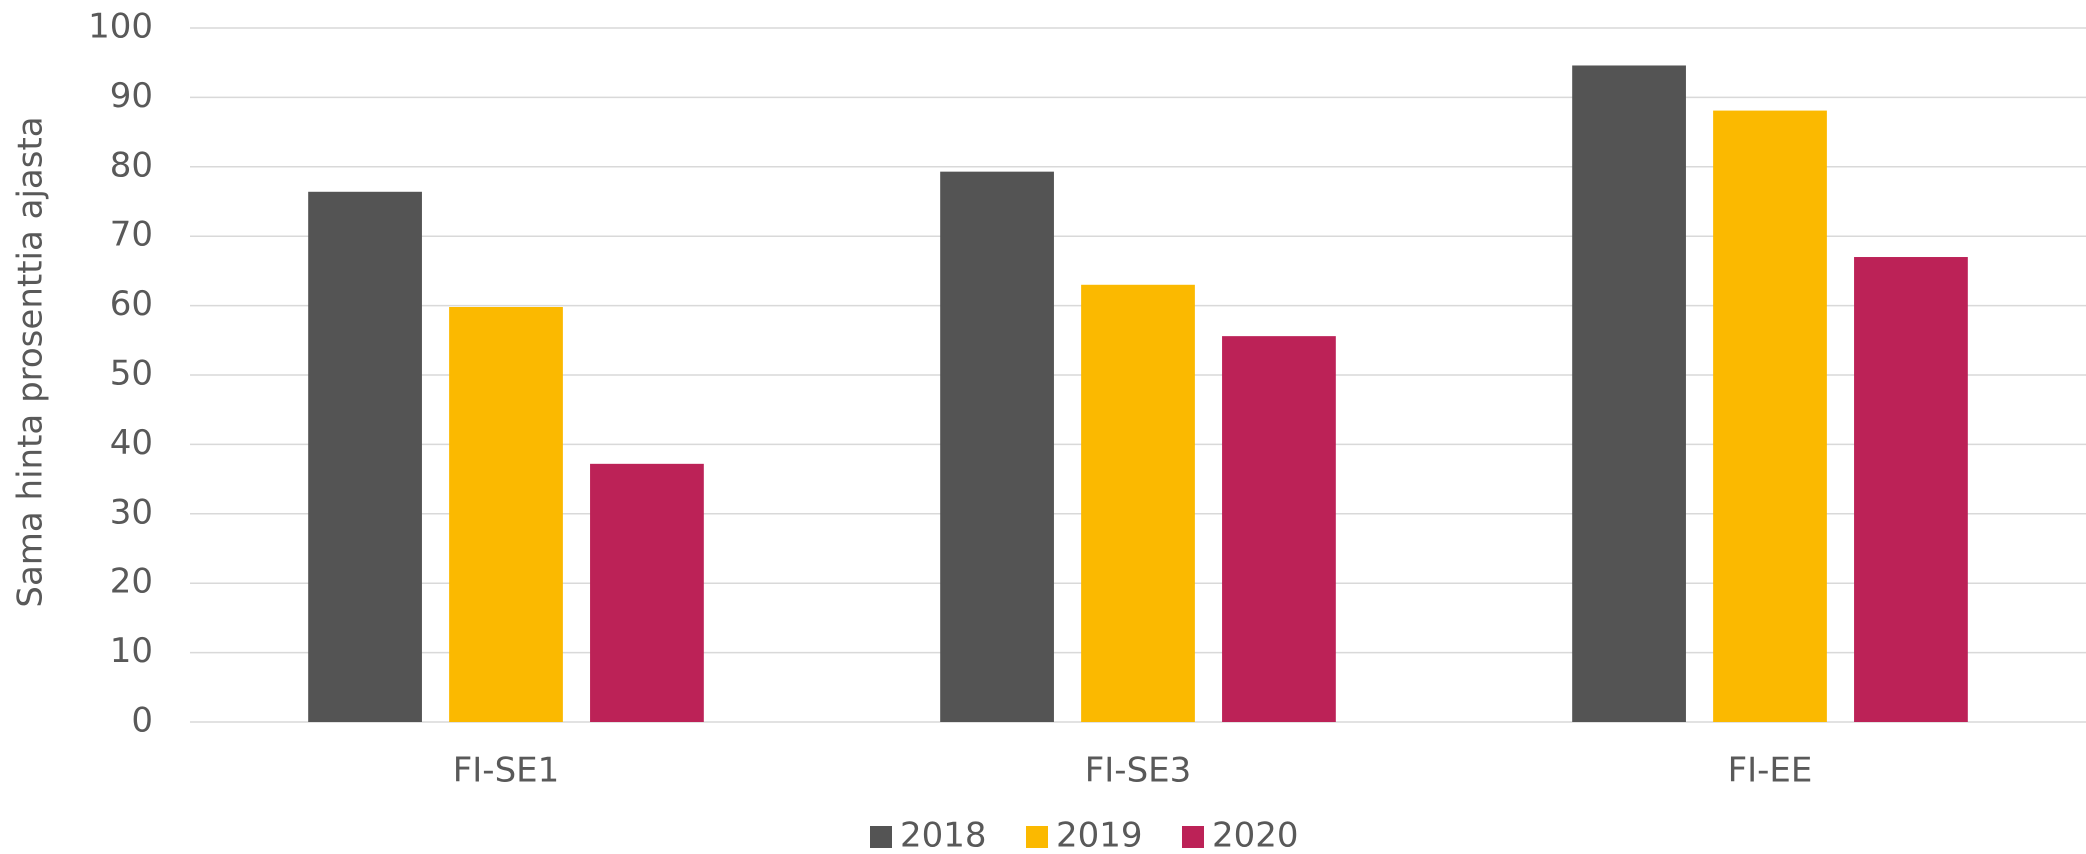  I want to click on y-tick-label: 100, so click(120, 27).